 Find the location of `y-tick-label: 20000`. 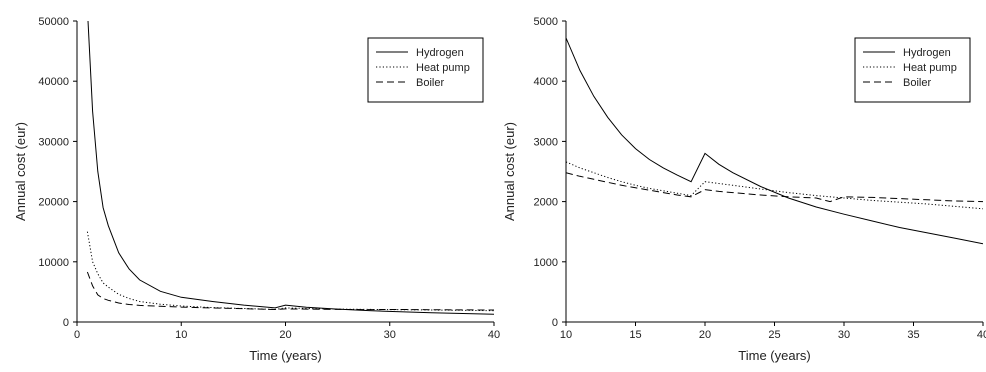

y-tick-label: 20000 is located at coordinates (53, 203).